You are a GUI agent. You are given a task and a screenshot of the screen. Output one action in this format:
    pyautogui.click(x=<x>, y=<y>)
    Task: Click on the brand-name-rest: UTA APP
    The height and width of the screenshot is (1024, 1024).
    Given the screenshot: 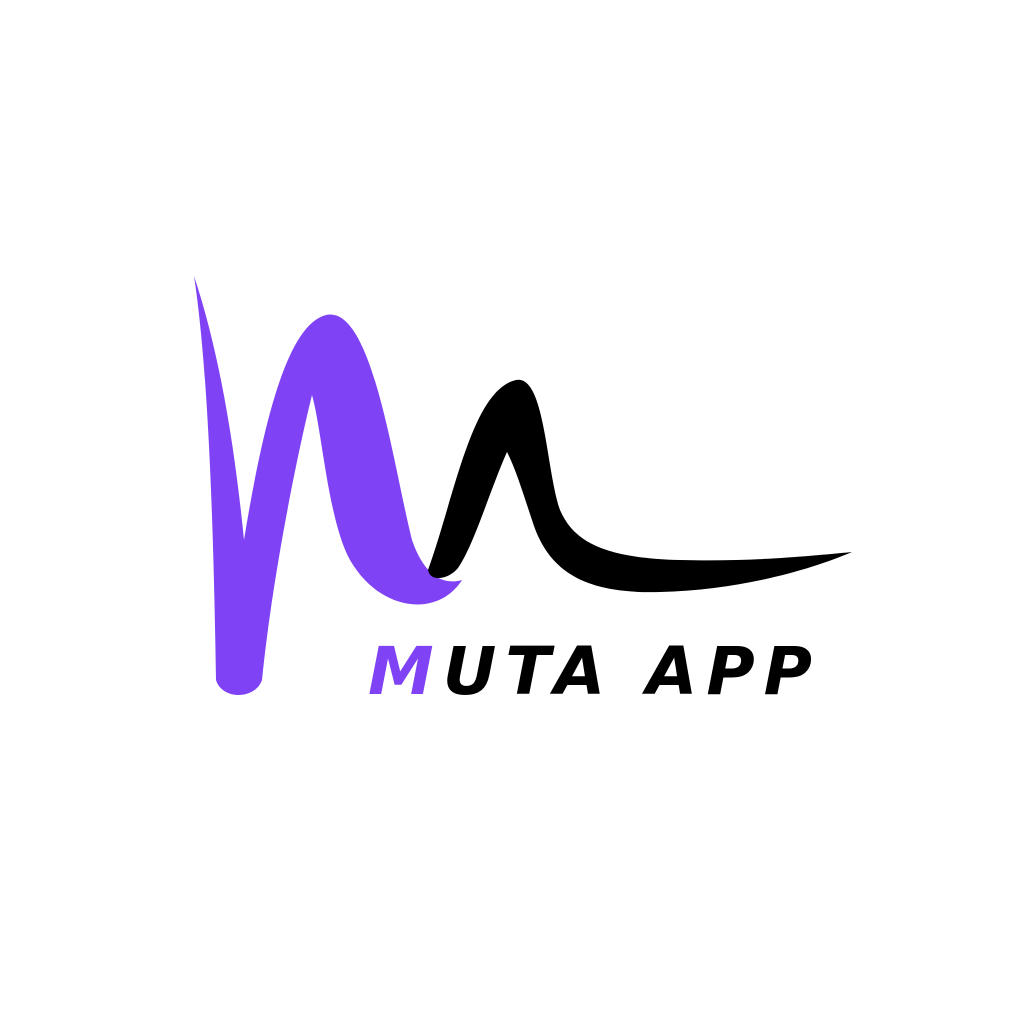 What is the action you would take?
    pyautogui.click(x=632, y=671)
    